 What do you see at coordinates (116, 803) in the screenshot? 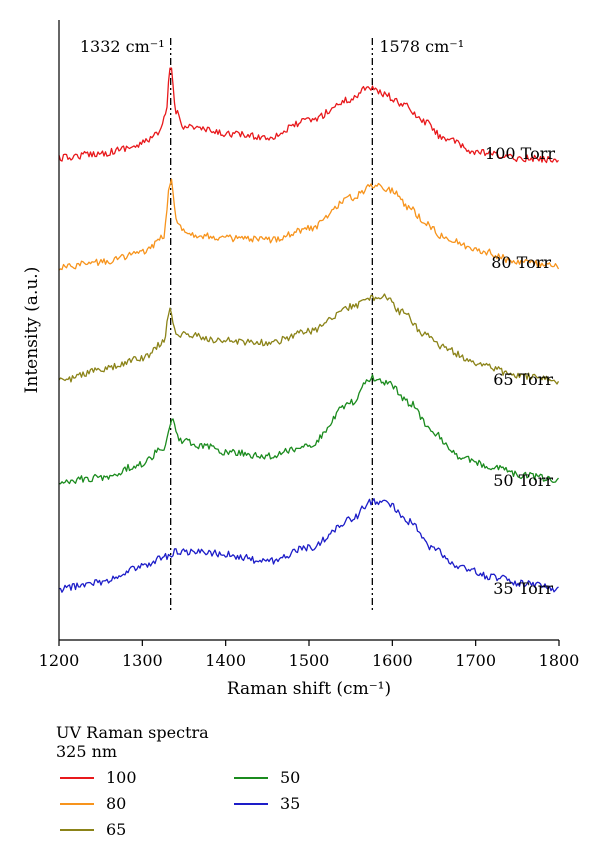
I see `legend-label-80: 80` at bounding box center [116, 803].